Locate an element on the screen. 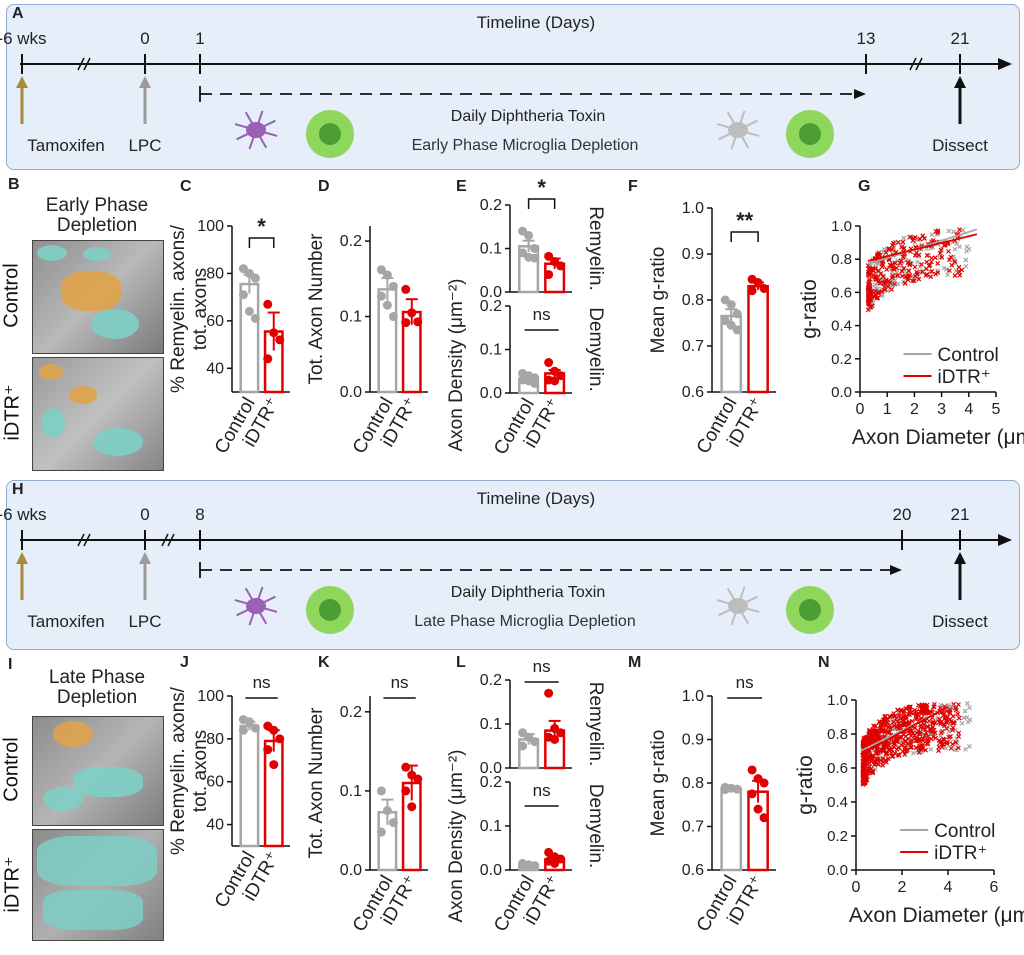  y-tick-label: 60 is located at coordinates (215, 782).